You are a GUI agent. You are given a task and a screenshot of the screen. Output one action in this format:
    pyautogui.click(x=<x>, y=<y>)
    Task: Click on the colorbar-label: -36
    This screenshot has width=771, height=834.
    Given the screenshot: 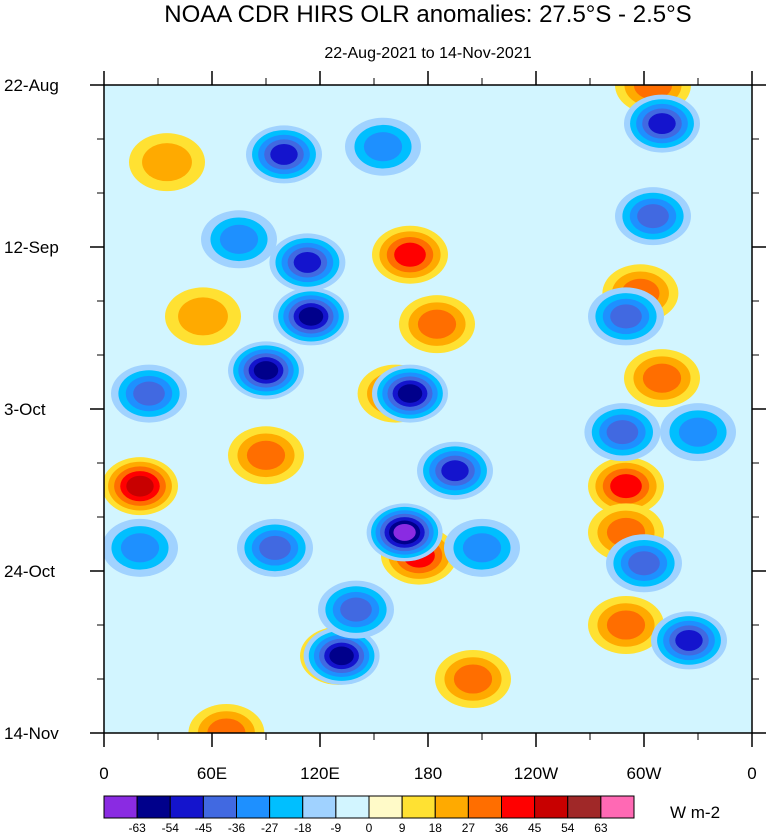 What is the action you would take?
    pyautogui.click(x=237, y=827)
    